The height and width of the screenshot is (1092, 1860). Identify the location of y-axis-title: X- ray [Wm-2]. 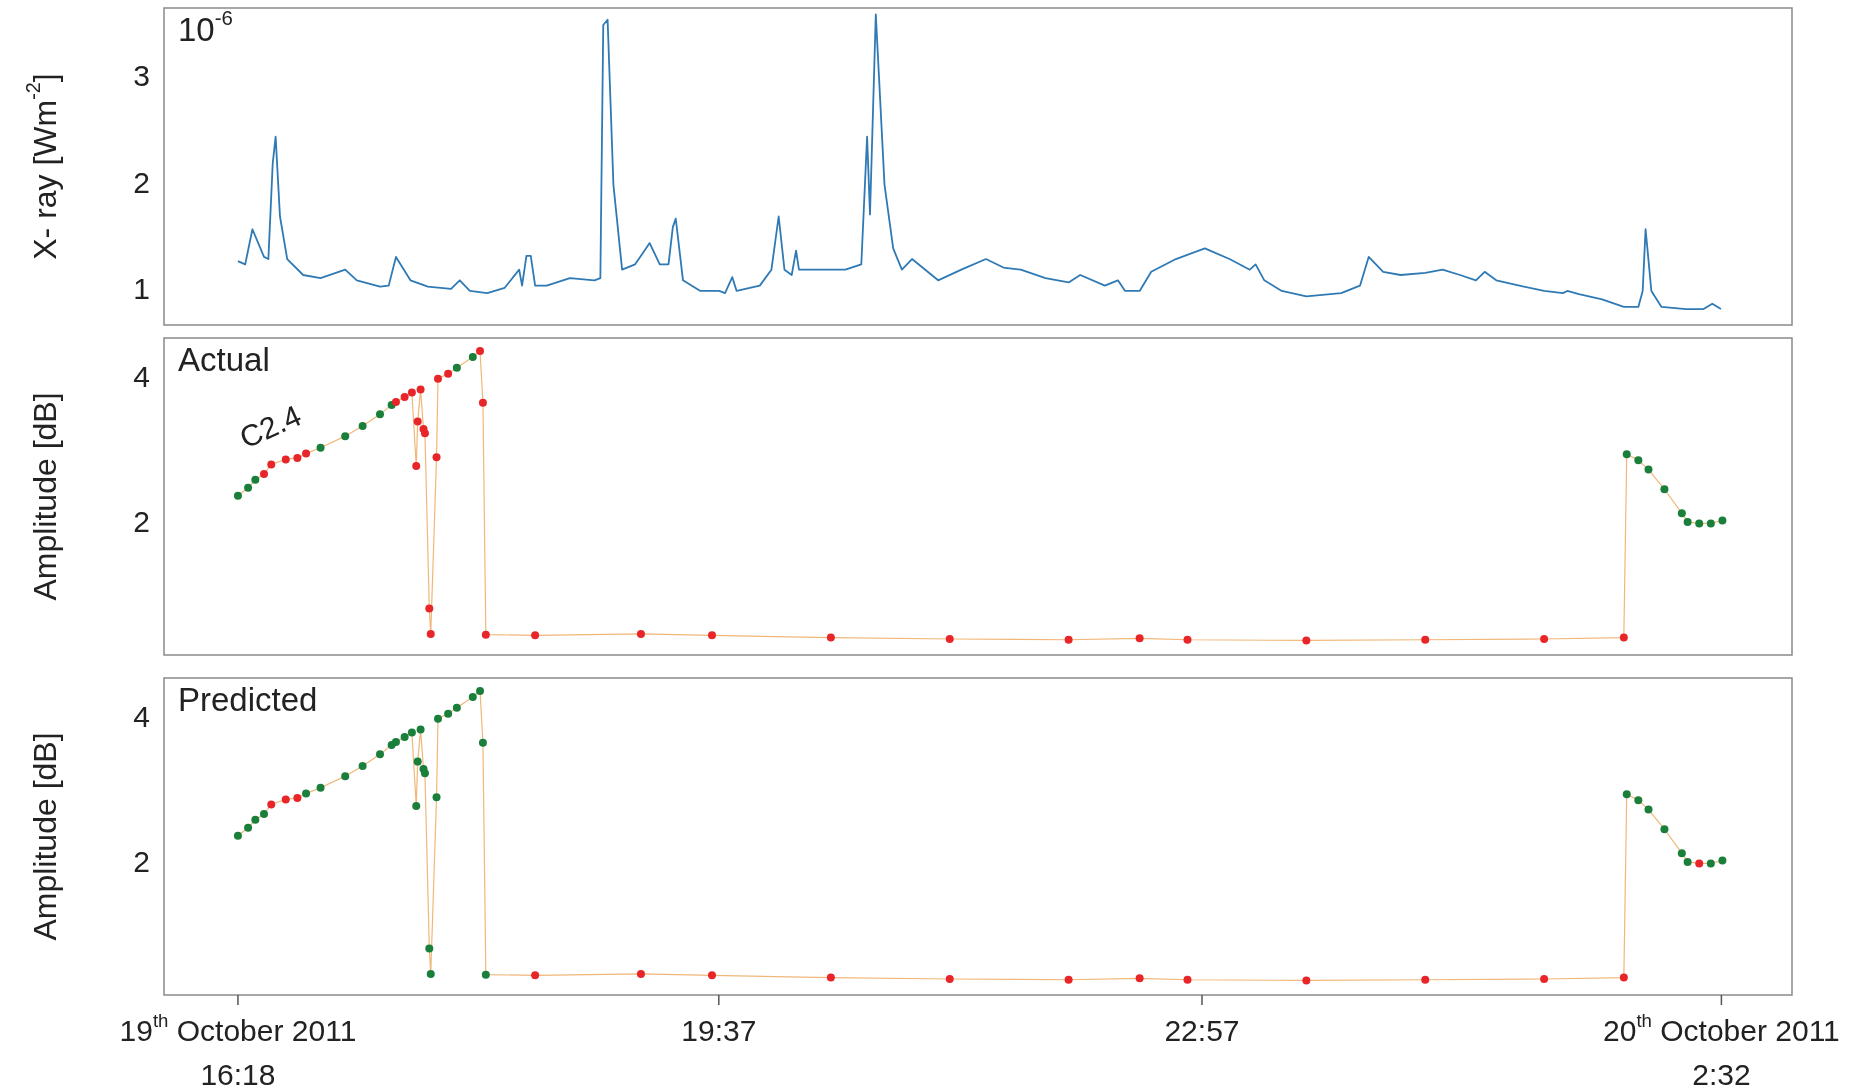
(42, 166).